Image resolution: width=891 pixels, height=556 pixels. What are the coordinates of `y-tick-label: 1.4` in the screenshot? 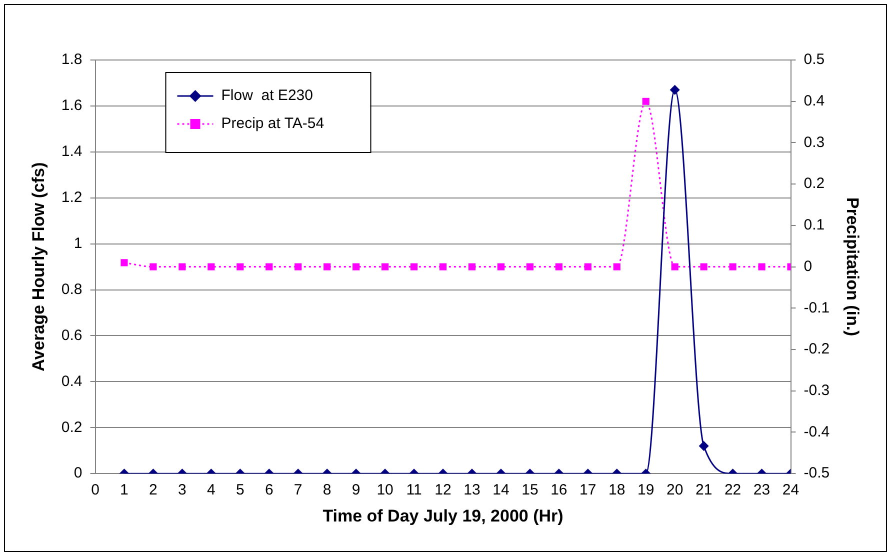 It's located at (71, 151).